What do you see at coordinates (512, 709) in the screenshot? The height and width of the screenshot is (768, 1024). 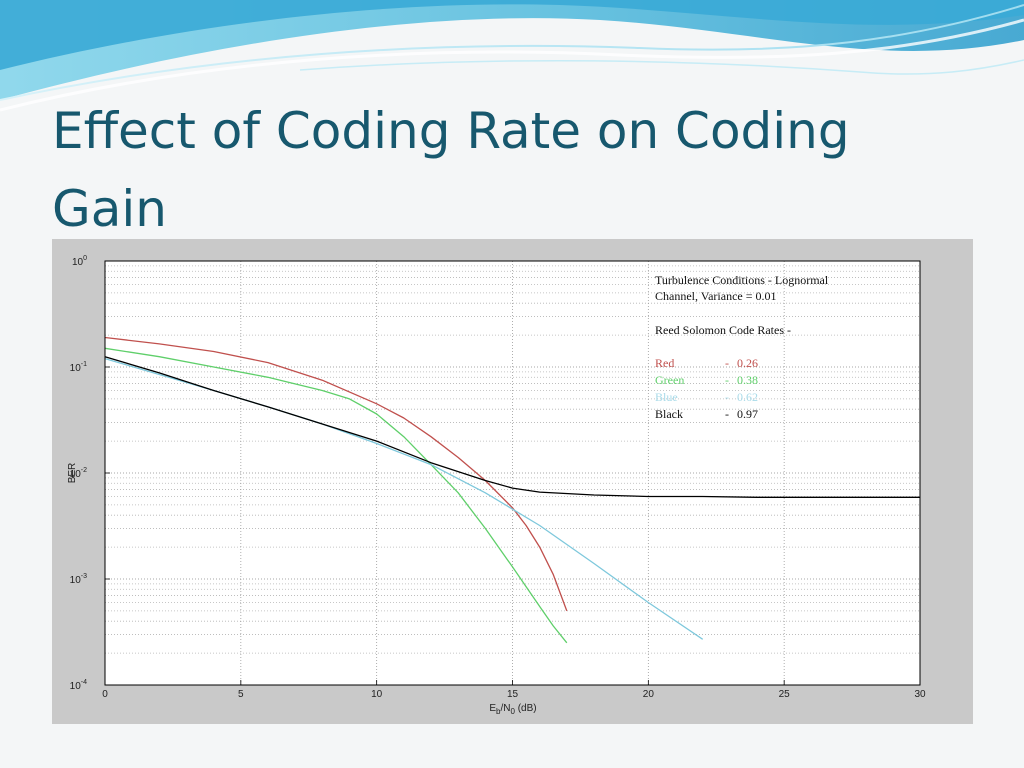 I see `x-axis-label: Eb/N0 (dB)` at bounding box center [512, 709].